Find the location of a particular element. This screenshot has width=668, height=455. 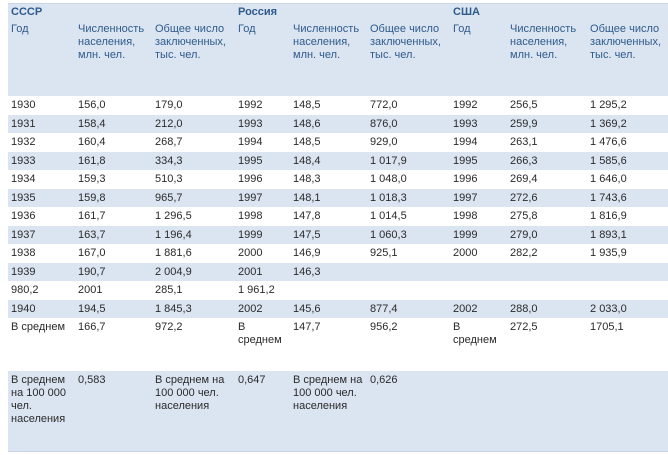

table-cell: 159,3 is located at coordinates (92, 179).